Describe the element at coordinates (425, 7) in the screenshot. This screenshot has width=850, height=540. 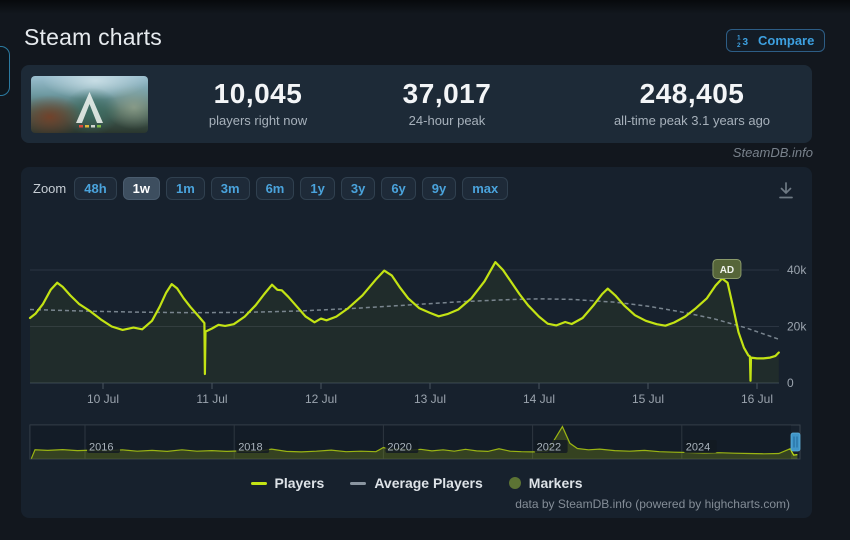
I see `top-shadow` at that location.